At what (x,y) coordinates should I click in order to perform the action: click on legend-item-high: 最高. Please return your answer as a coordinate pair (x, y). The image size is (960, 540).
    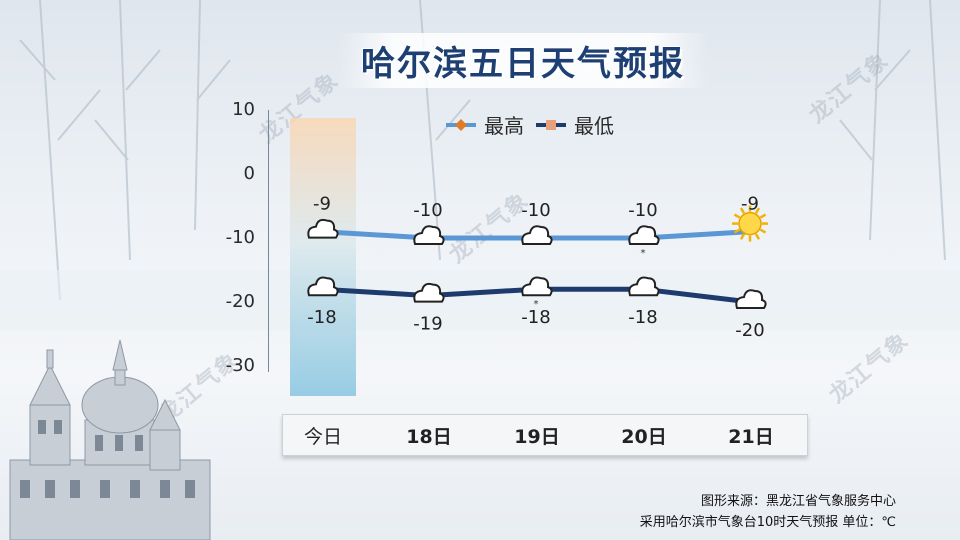
    Looking at the image, I should click on (484, 124).